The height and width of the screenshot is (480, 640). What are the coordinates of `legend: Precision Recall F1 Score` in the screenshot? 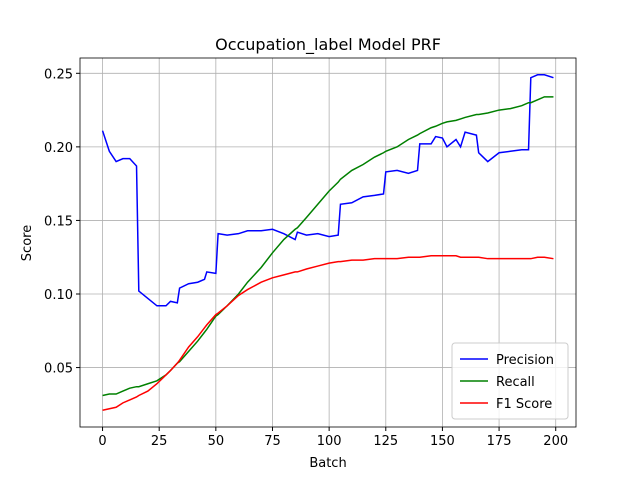 It's located at (510, 381).